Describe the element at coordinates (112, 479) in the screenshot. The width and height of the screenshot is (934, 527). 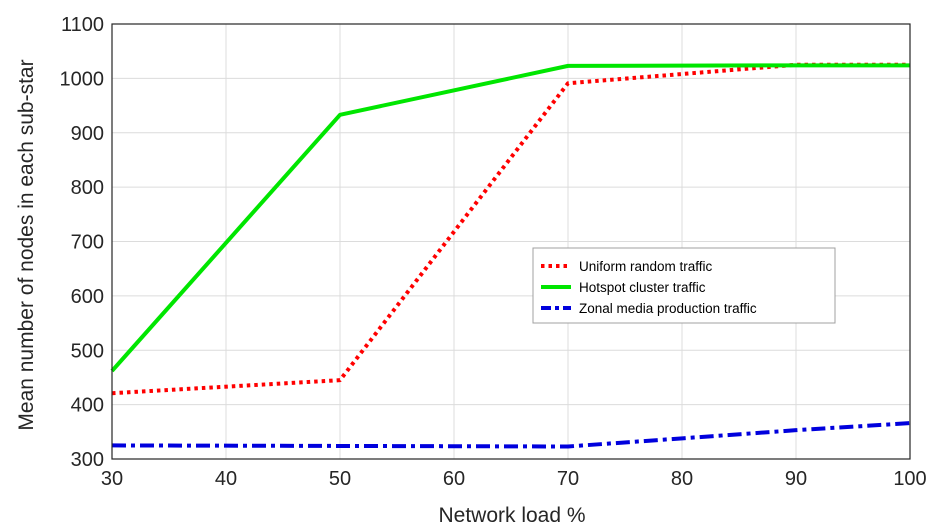
I see `x-tick-label: 30` at that location.